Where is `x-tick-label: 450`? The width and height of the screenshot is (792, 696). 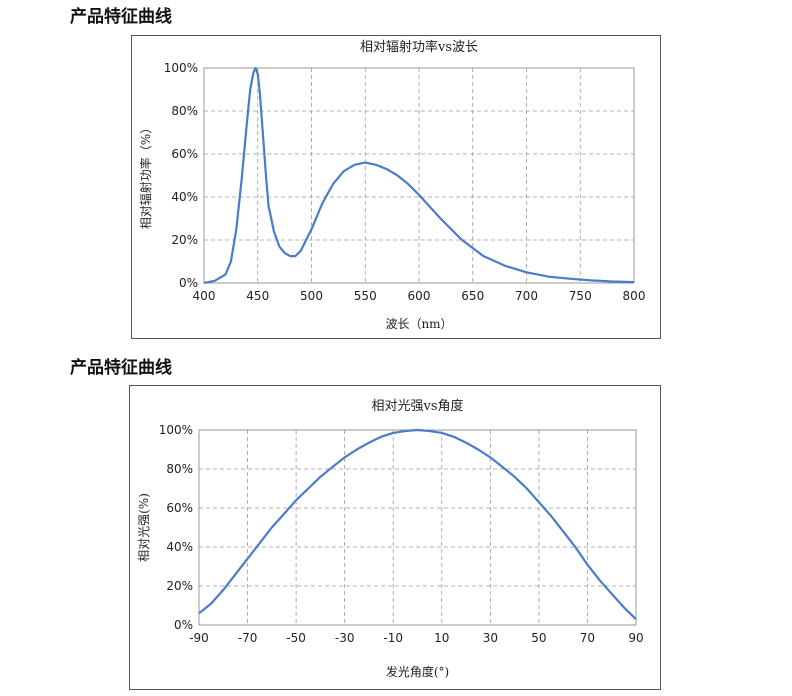
x-tick-label: 450 is located at coordinates (257, 296).